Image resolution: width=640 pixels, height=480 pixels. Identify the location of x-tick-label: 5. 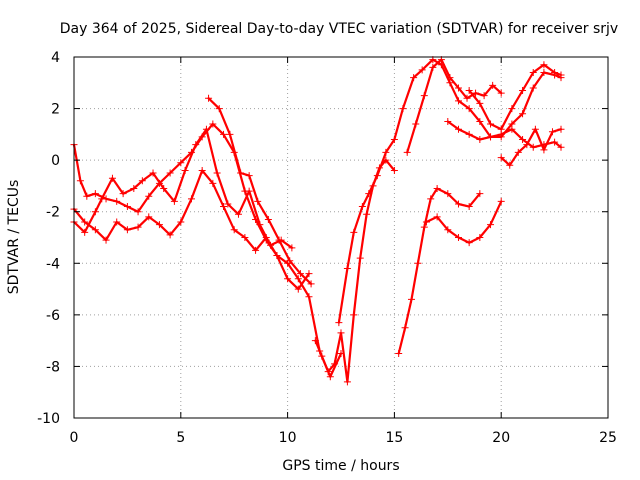
(180, 438).